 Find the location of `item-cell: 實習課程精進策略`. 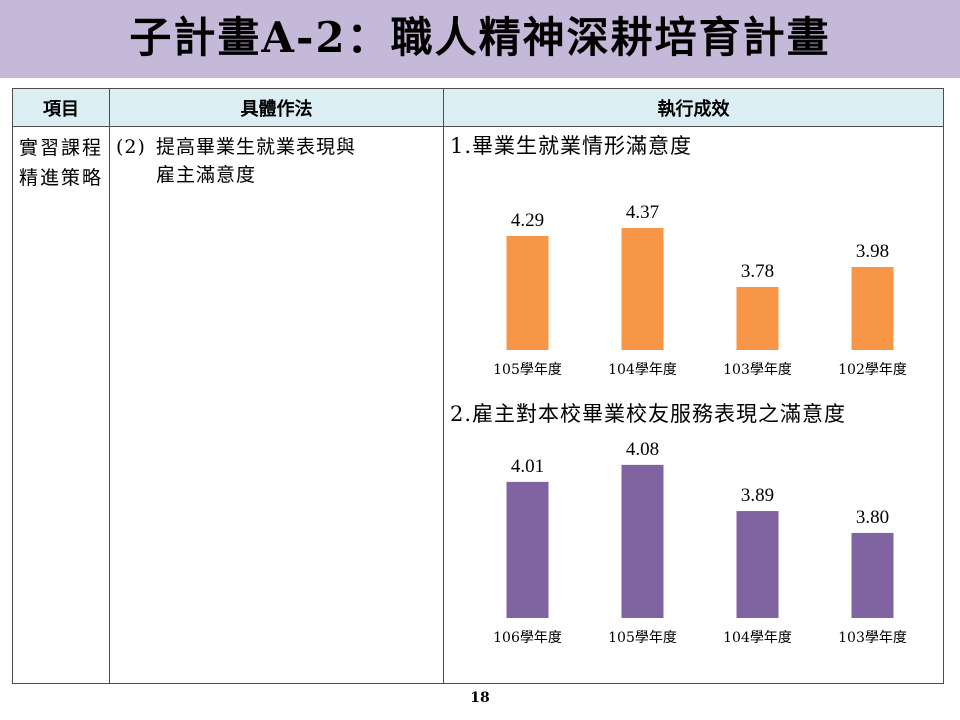

item-cell: 實習課程精進策略 is located at coordinates (61, 405).